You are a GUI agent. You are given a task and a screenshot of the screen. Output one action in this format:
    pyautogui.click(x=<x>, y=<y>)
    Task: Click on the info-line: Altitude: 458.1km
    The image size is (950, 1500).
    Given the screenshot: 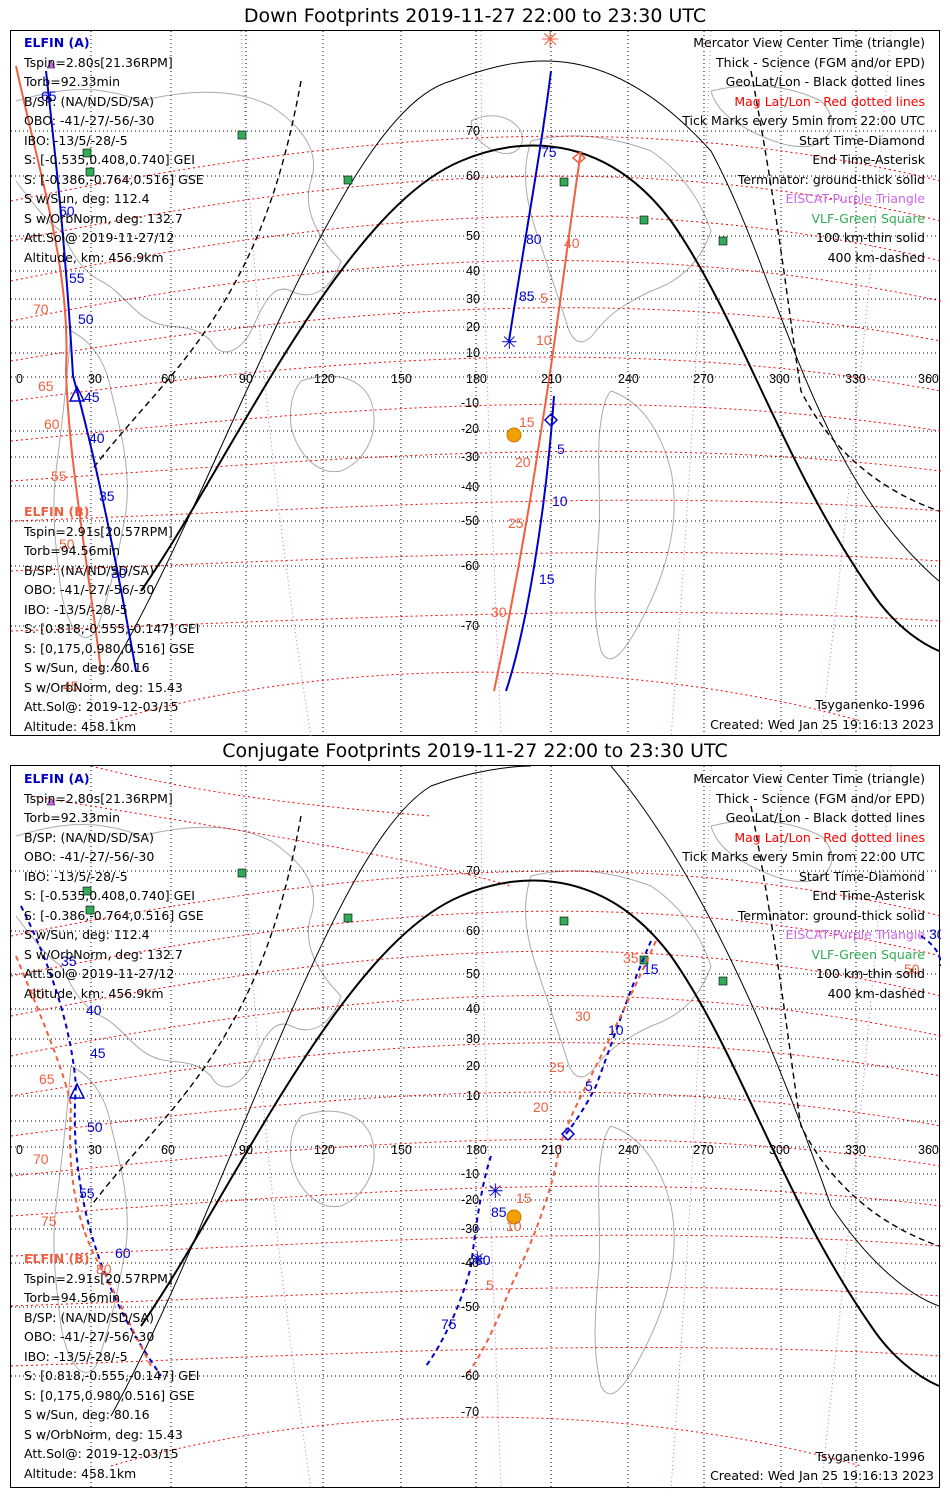 What is the action you would take?
    pyautogui.click(x=80, y=1473)
    